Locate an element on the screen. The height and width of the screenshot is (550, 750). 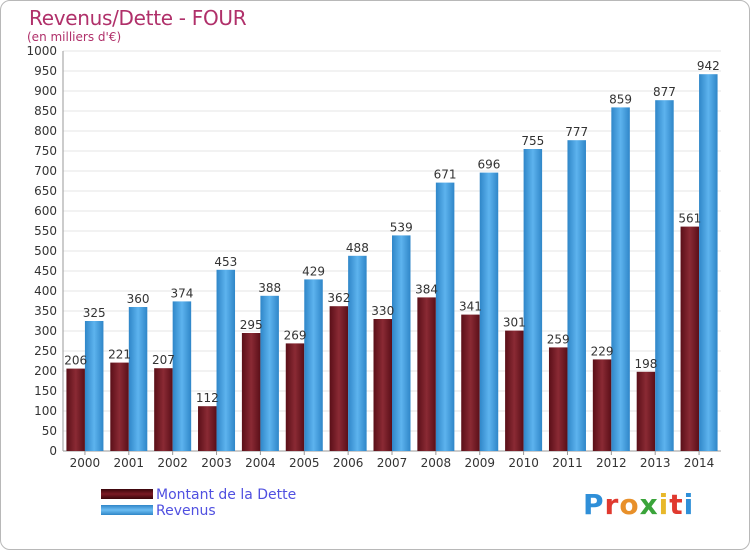
y-tick-label: 800 is located at coordinates (45, 131).